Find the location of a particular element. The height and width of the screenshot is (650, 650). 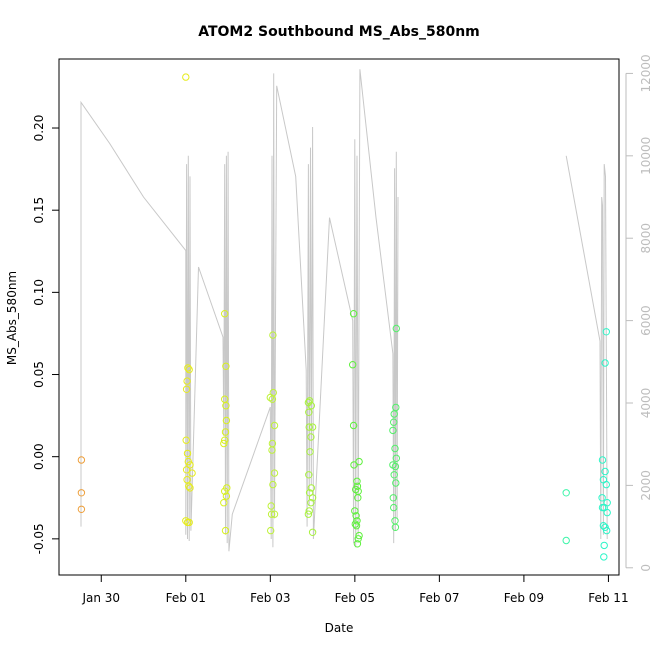

x-axis-label: Date is located at coordinates (339, 628).